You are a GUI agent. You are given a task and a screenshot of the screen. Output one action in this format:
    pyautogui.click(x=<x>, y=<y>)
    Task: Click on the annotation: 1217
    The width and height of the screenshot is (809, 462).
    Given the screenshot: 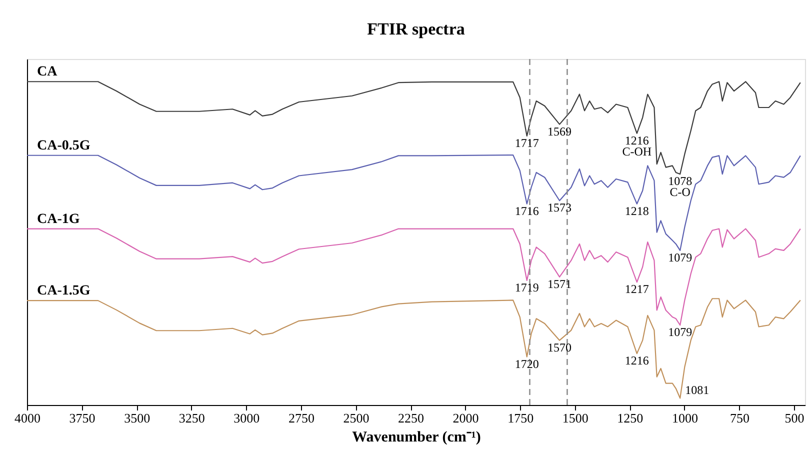 What is the action you would take?
    pyautogui.click(x=636, y=289)
    